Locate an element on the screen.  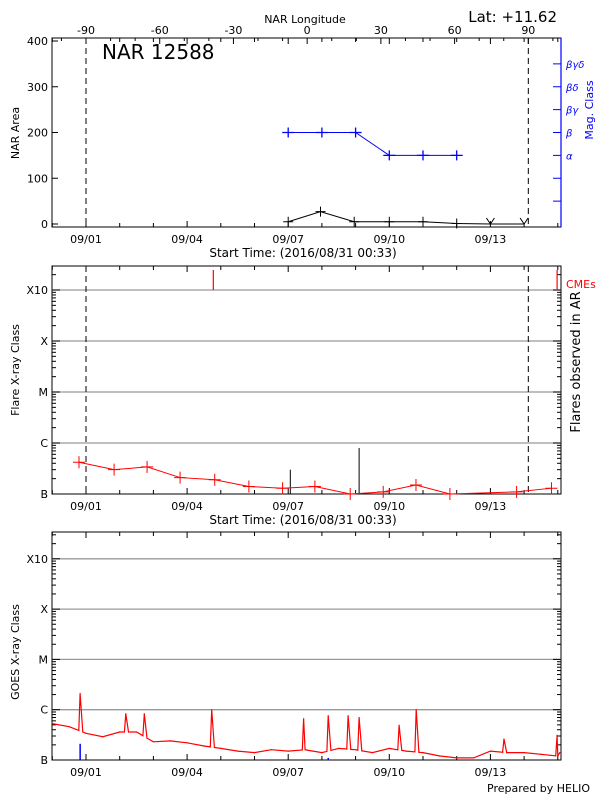
longitude-tick-label: 0 is located at coordinates (307, 30).